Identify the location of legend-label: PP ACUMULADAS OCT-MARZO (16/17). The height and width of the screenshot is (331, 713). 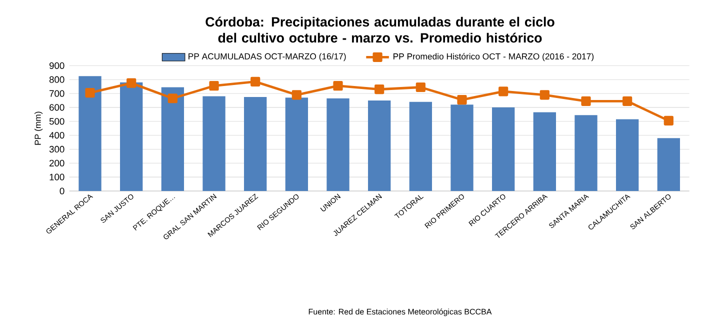
(267, 57).